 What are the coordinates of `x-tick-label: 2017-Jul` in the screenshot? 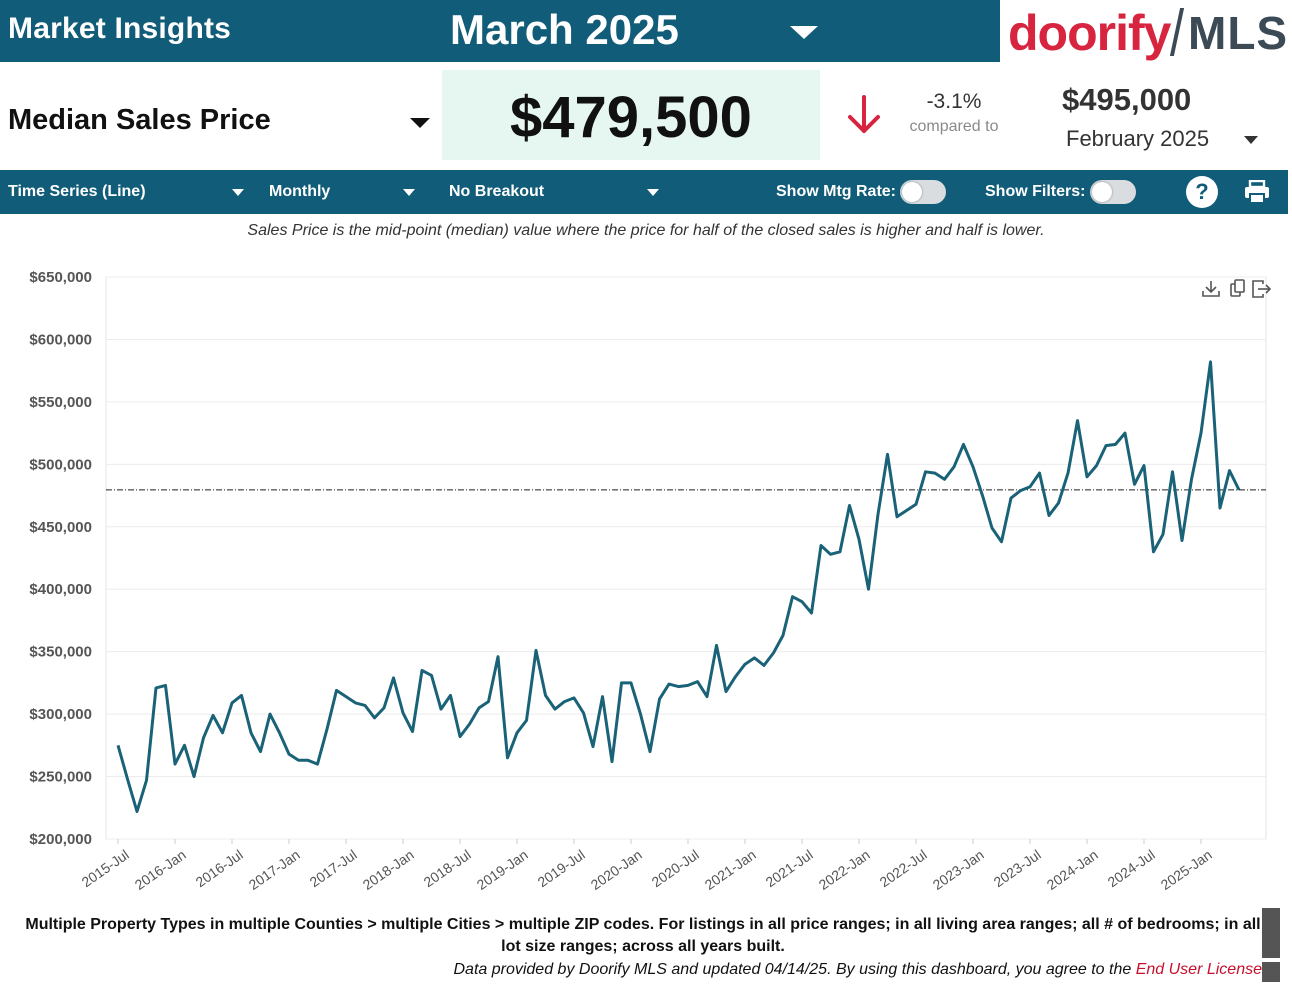 It's located at (333, 868).